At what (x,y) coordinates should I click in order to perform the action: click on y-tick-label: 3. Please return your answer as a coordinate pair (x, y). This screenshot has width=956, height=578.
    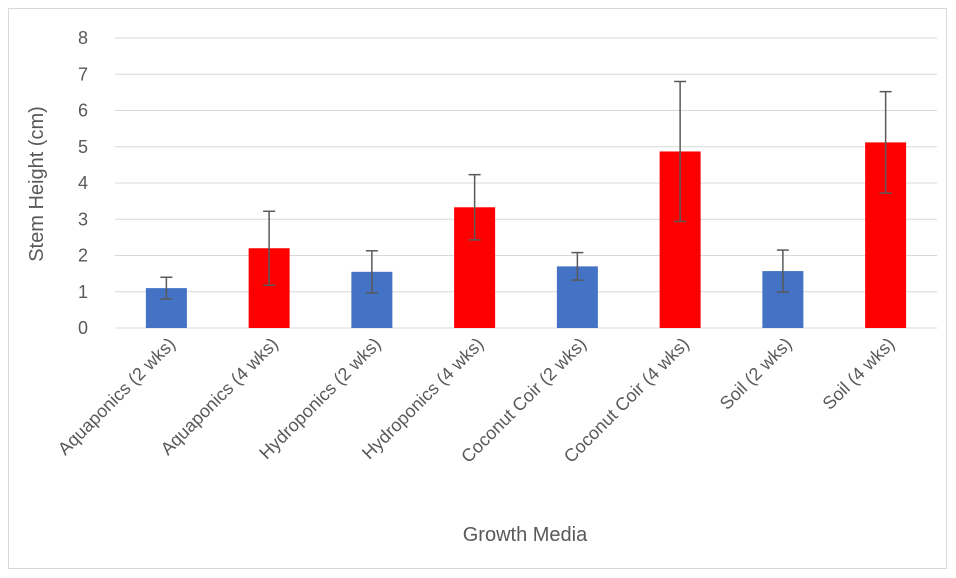
    Looking at the image, I should click on (83, 219).